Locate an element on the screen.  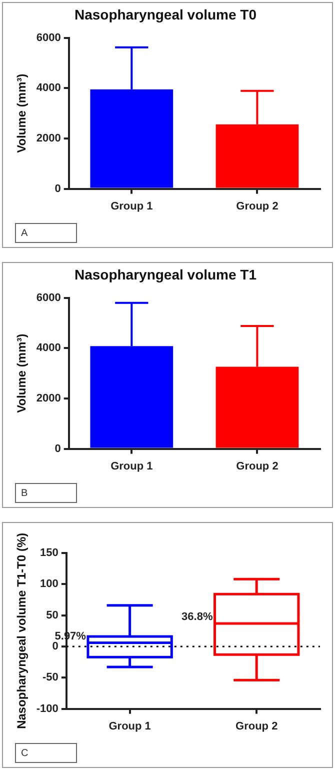
y-tick-label: 100 is located at coordinates (49, 584).